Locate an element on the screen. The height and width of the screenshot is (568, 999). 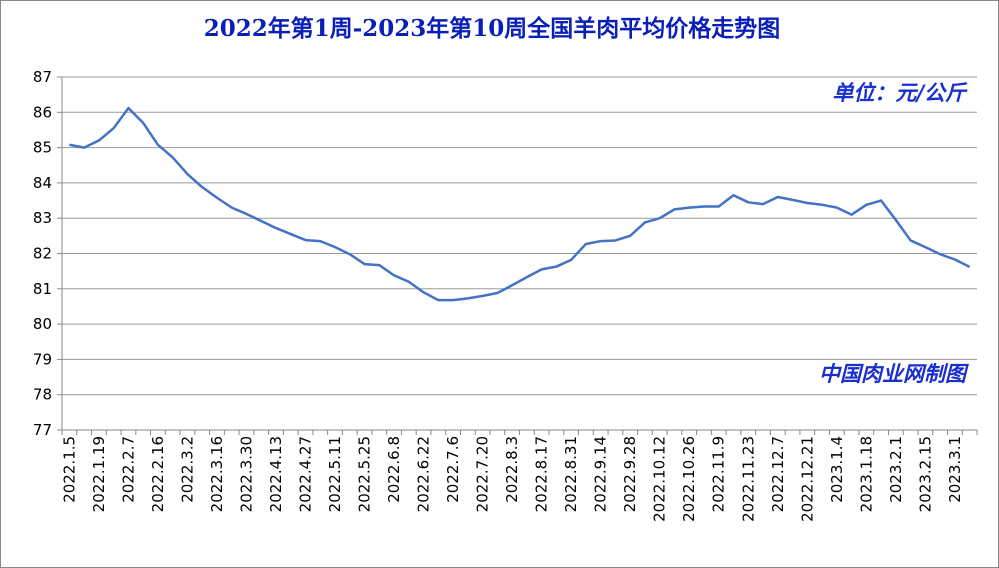
y-tick-label: 86 is located at coordinates (42, 112).